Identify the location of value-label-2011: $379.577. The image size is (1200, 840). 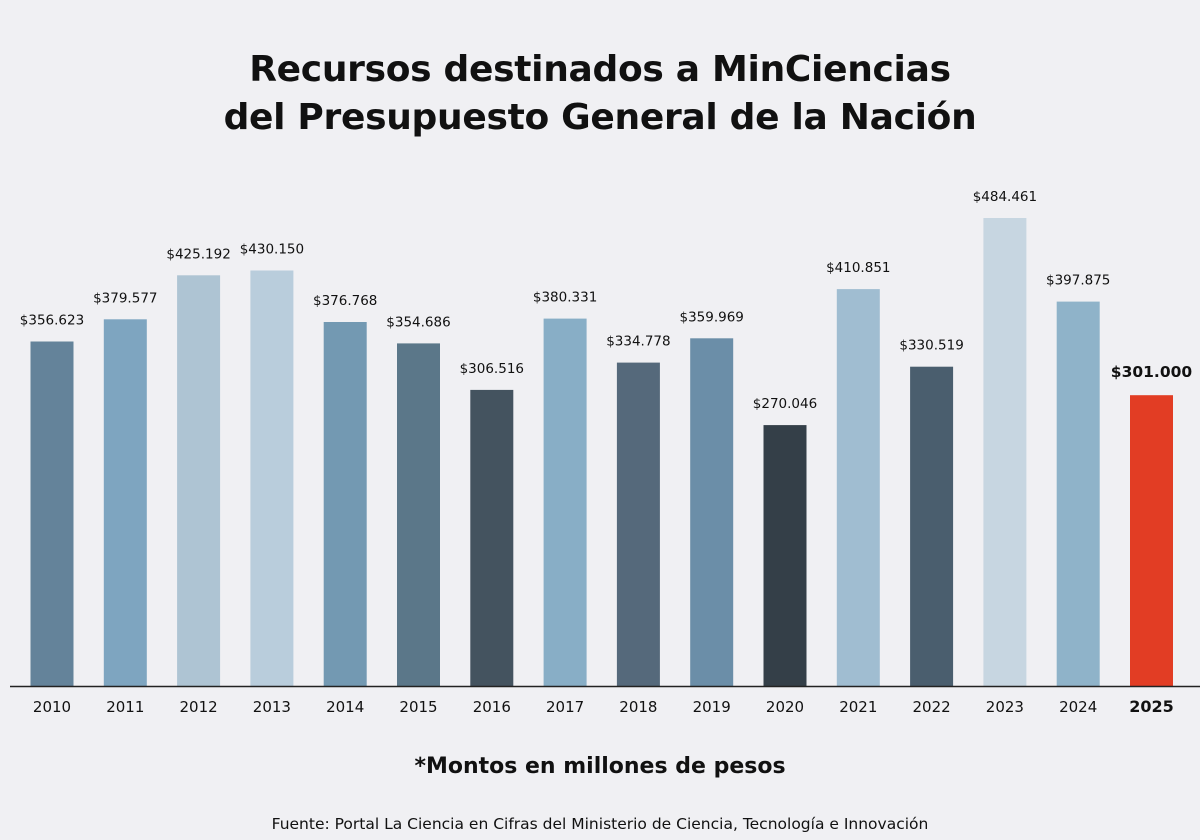
(125, 298).